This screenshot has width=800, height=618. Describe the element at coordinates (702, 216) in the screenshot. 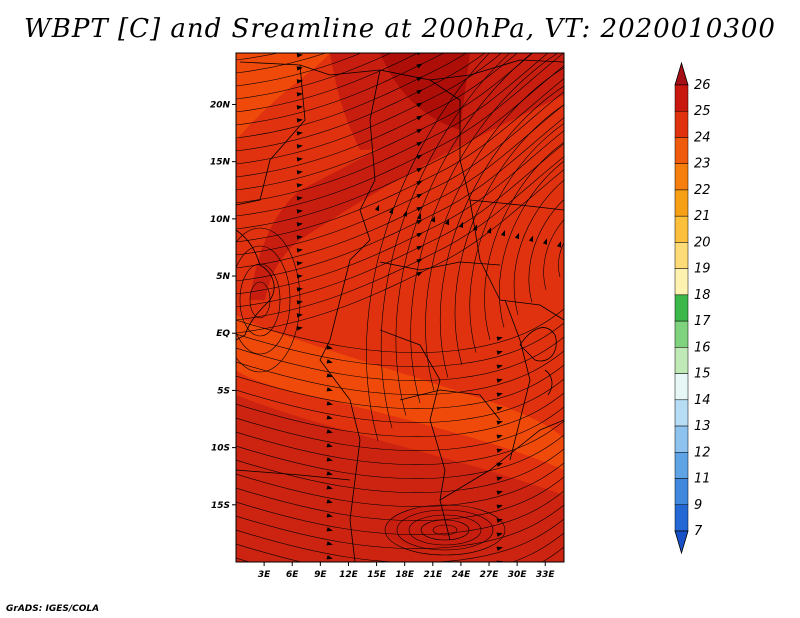

I see `colorbar-label: 21` at that location.